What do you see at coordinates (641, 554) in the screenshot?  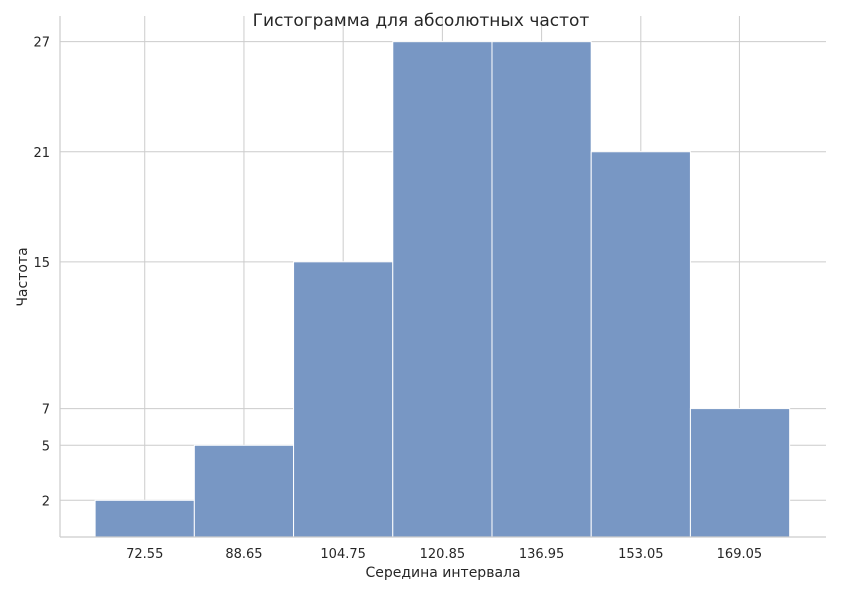 I see `x-tick-label: 153.05` at bounding box center [641, 554].